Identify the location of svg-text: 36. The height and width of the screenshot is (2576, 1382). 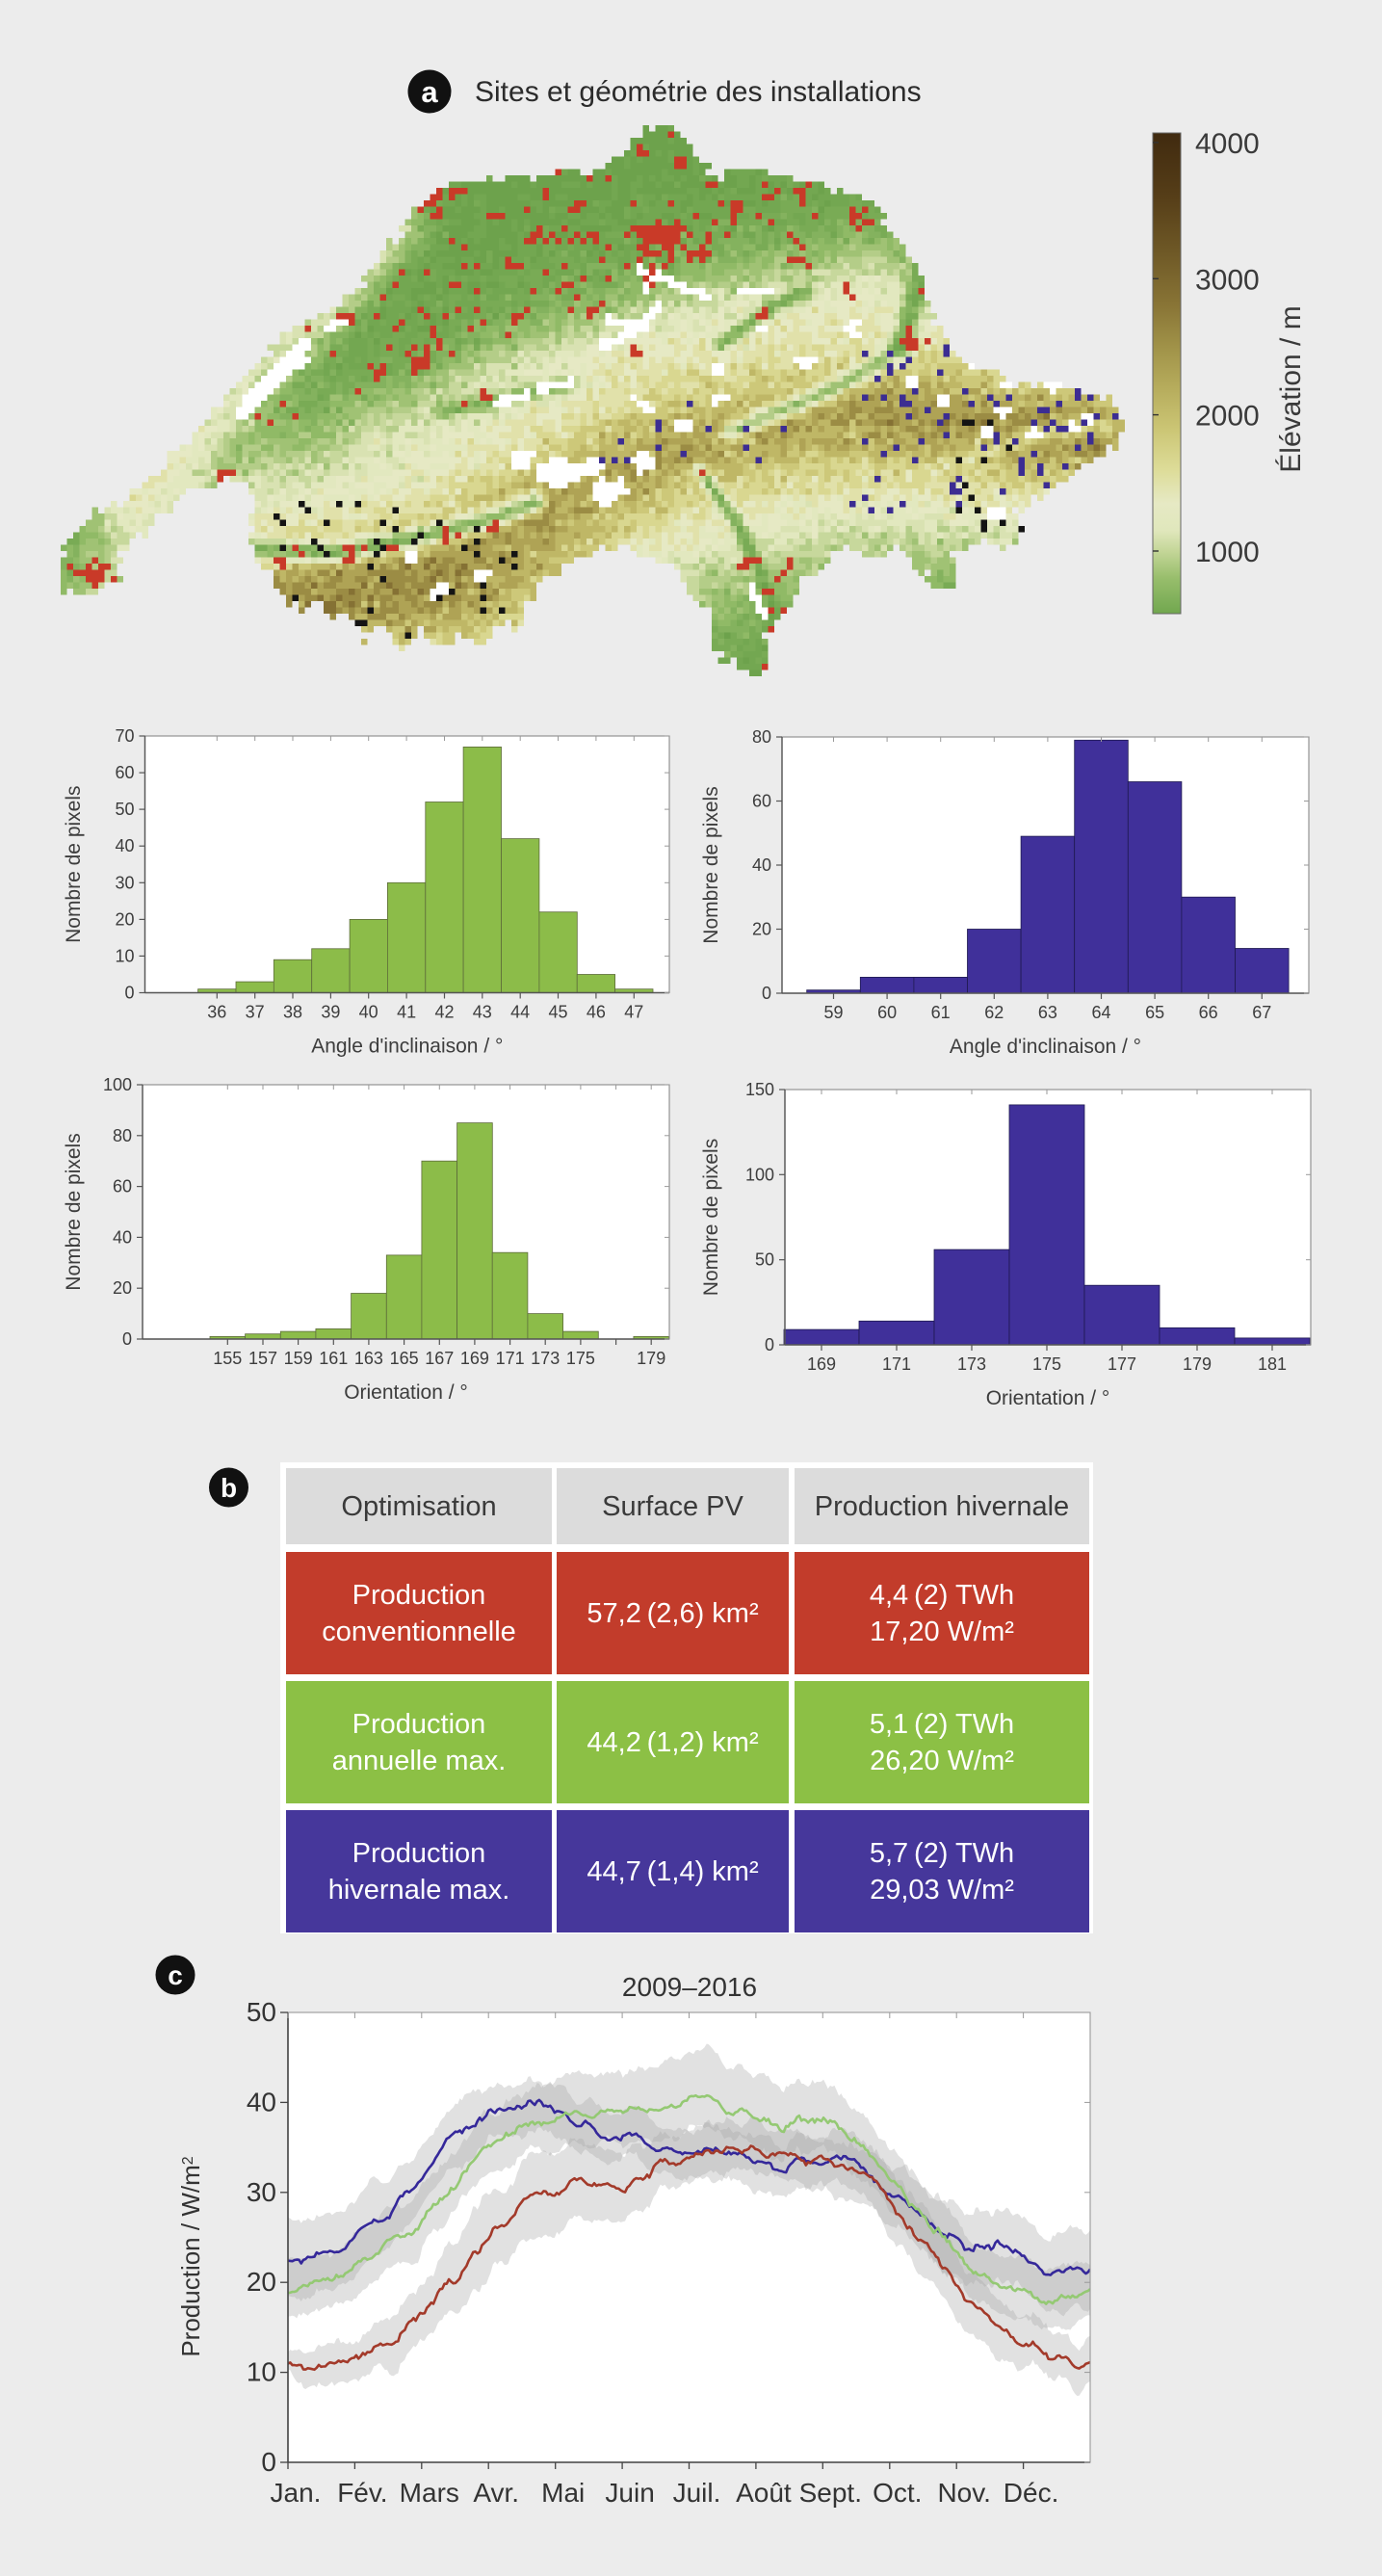
(217, 1013).